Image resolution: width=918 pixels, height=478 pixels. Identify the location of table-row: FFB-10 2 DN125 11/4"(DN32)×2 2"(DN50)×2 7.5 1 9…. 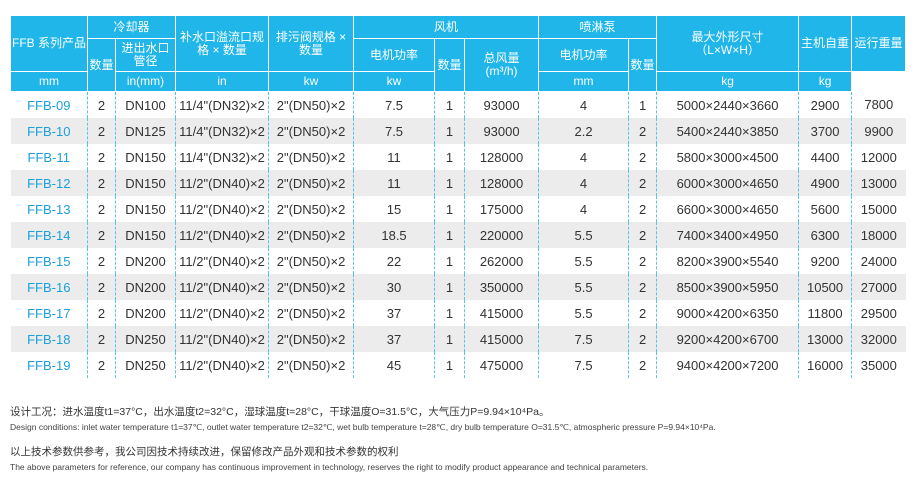
(458, 131).